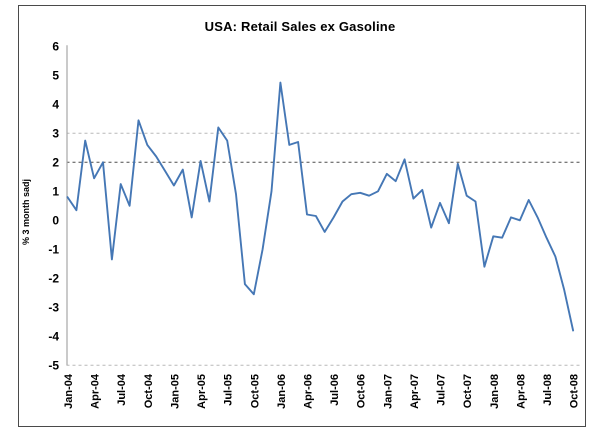 Image resolution: width=600 pixels, height=439 pixels. What do you see at coordinates (55, 104) in the screenshot?
I see `y-tick-label: 4` at bounding box center [55, 104].